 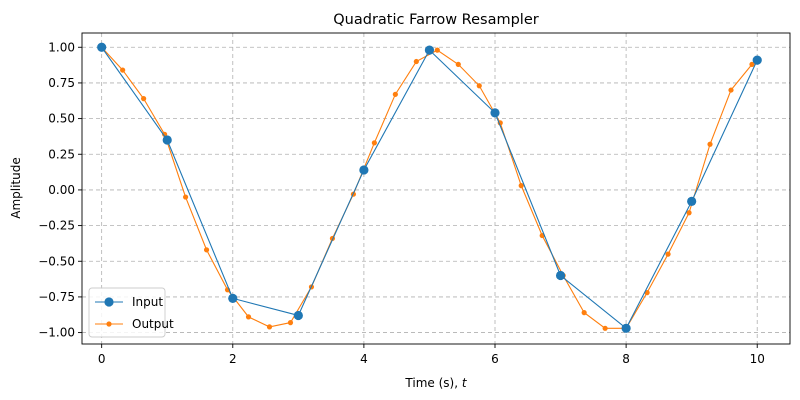 What do you see at coordinates (233, 359) in the screenshot?
I see `x-tick-label: 2` at bounding box center [233, 359].